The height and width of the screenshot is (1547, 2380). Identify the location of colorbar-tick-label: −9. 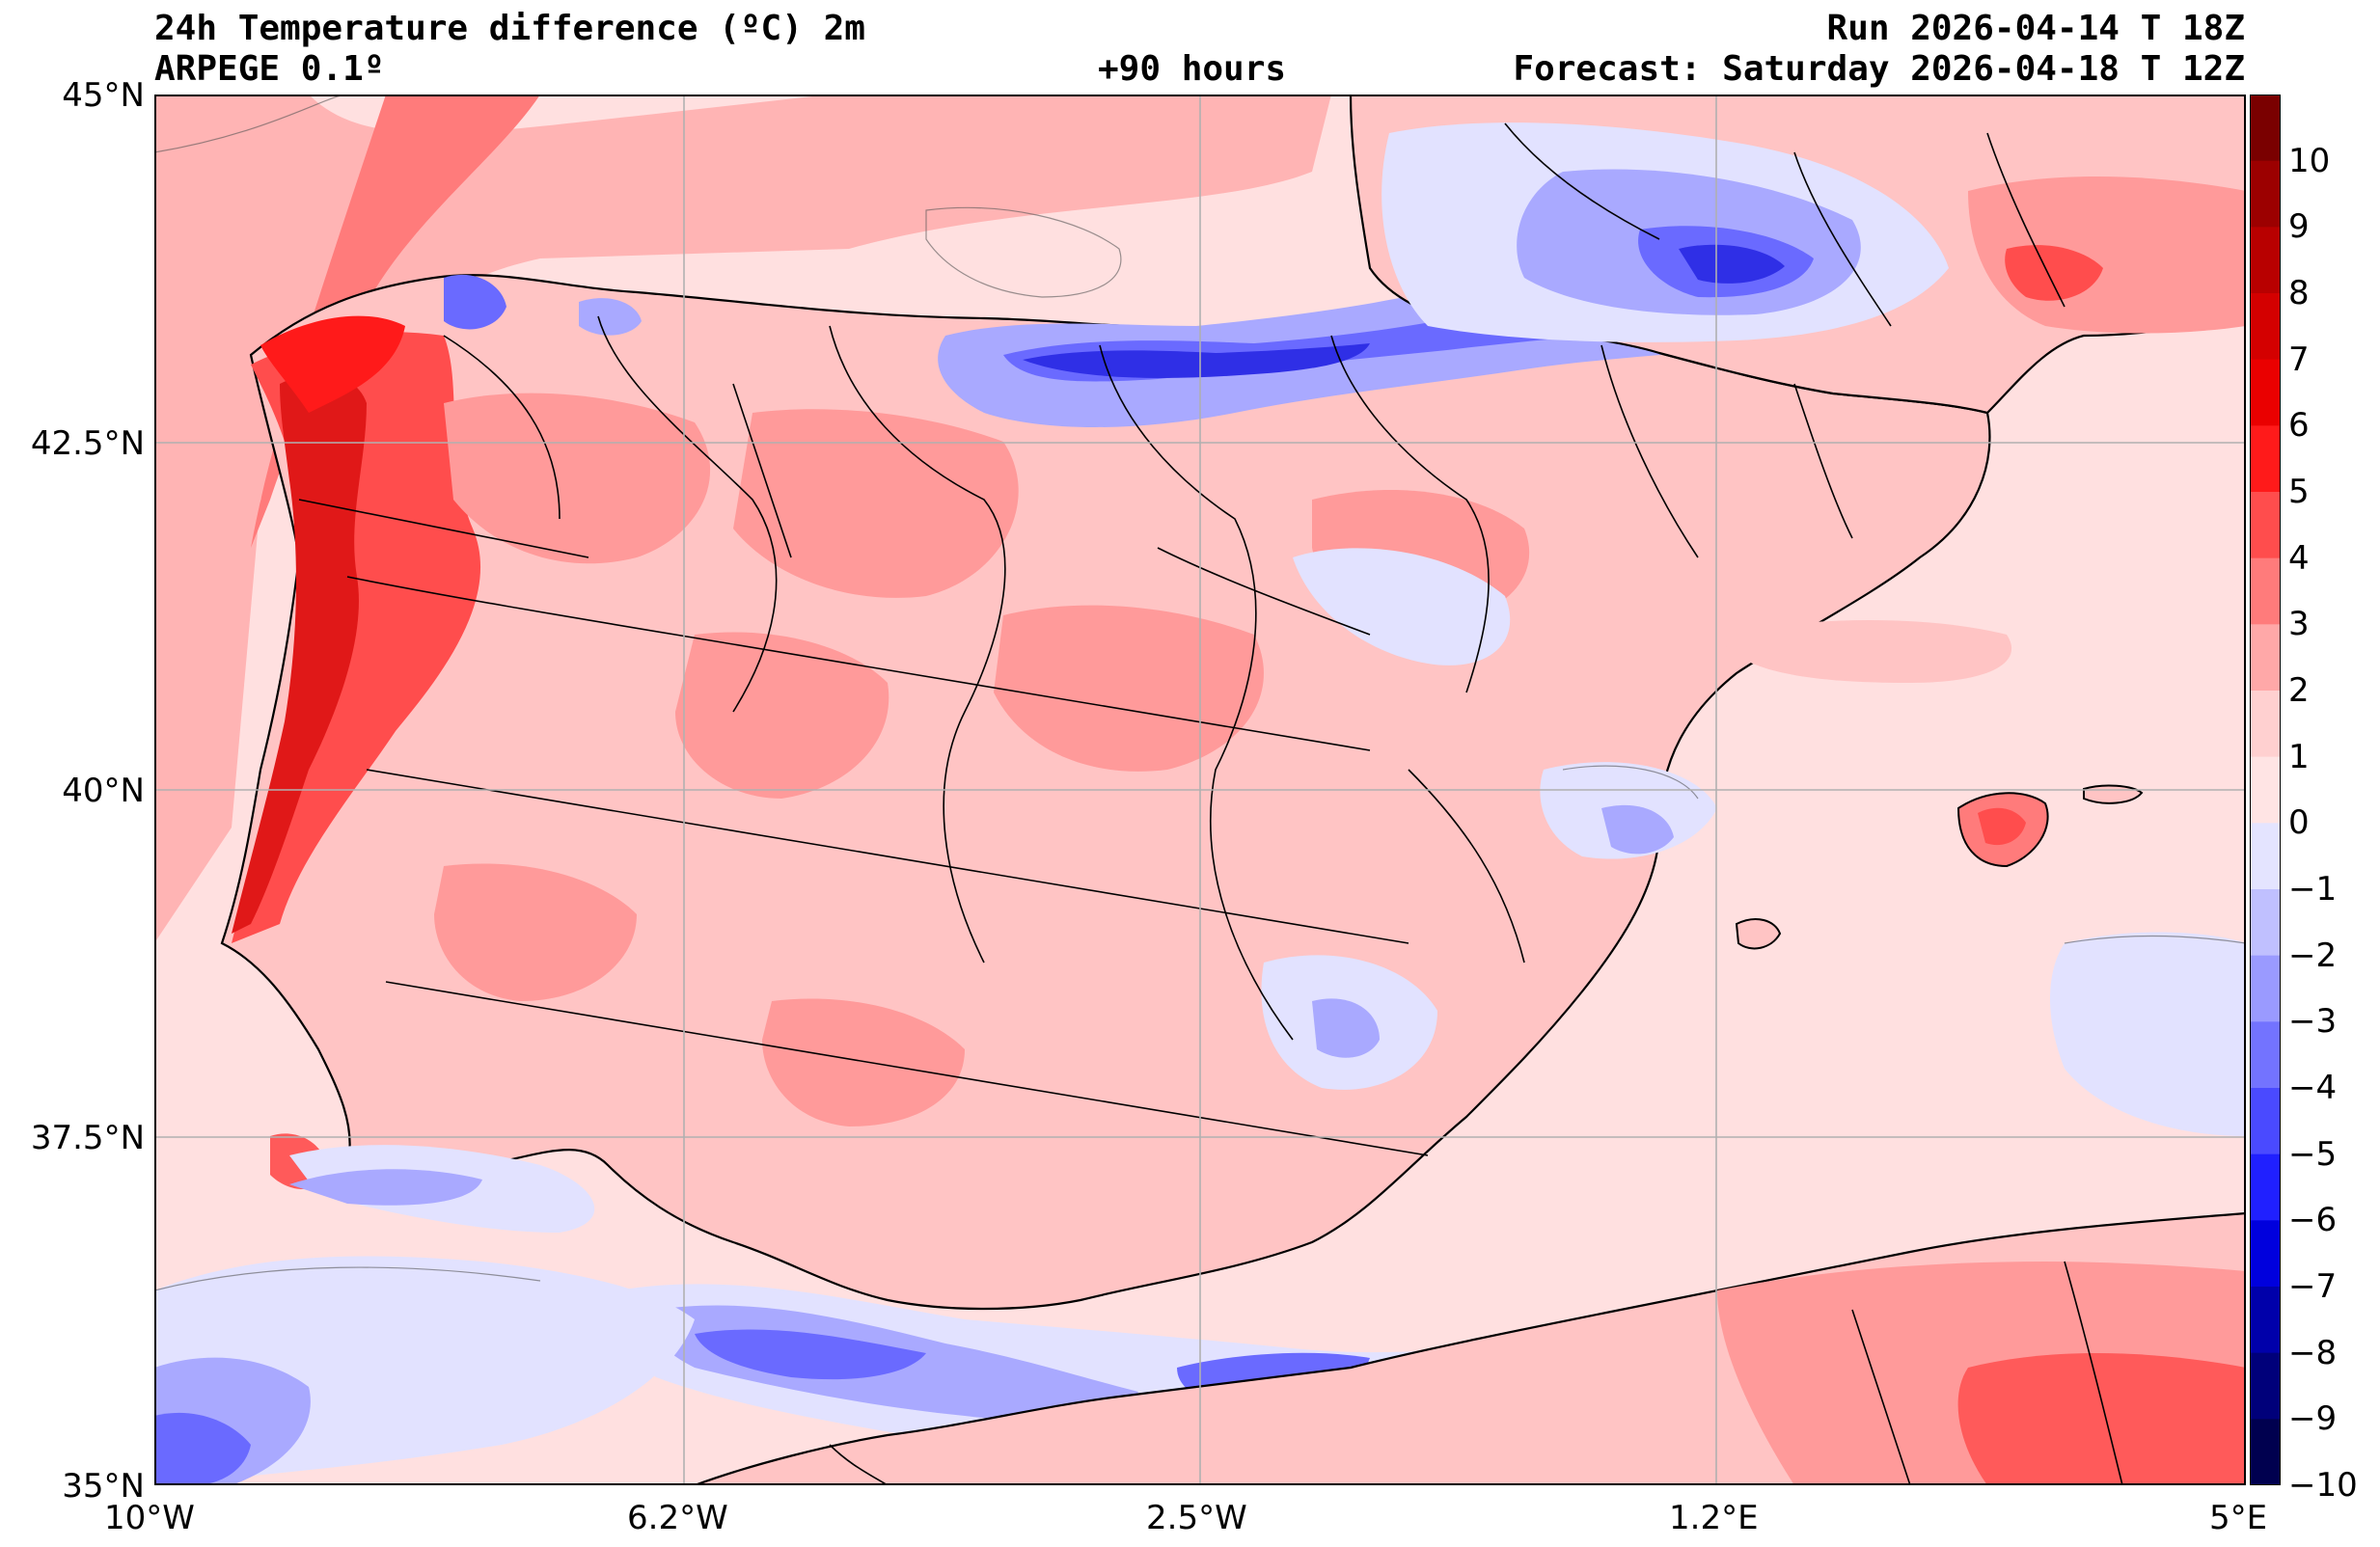
(2313, 1419).